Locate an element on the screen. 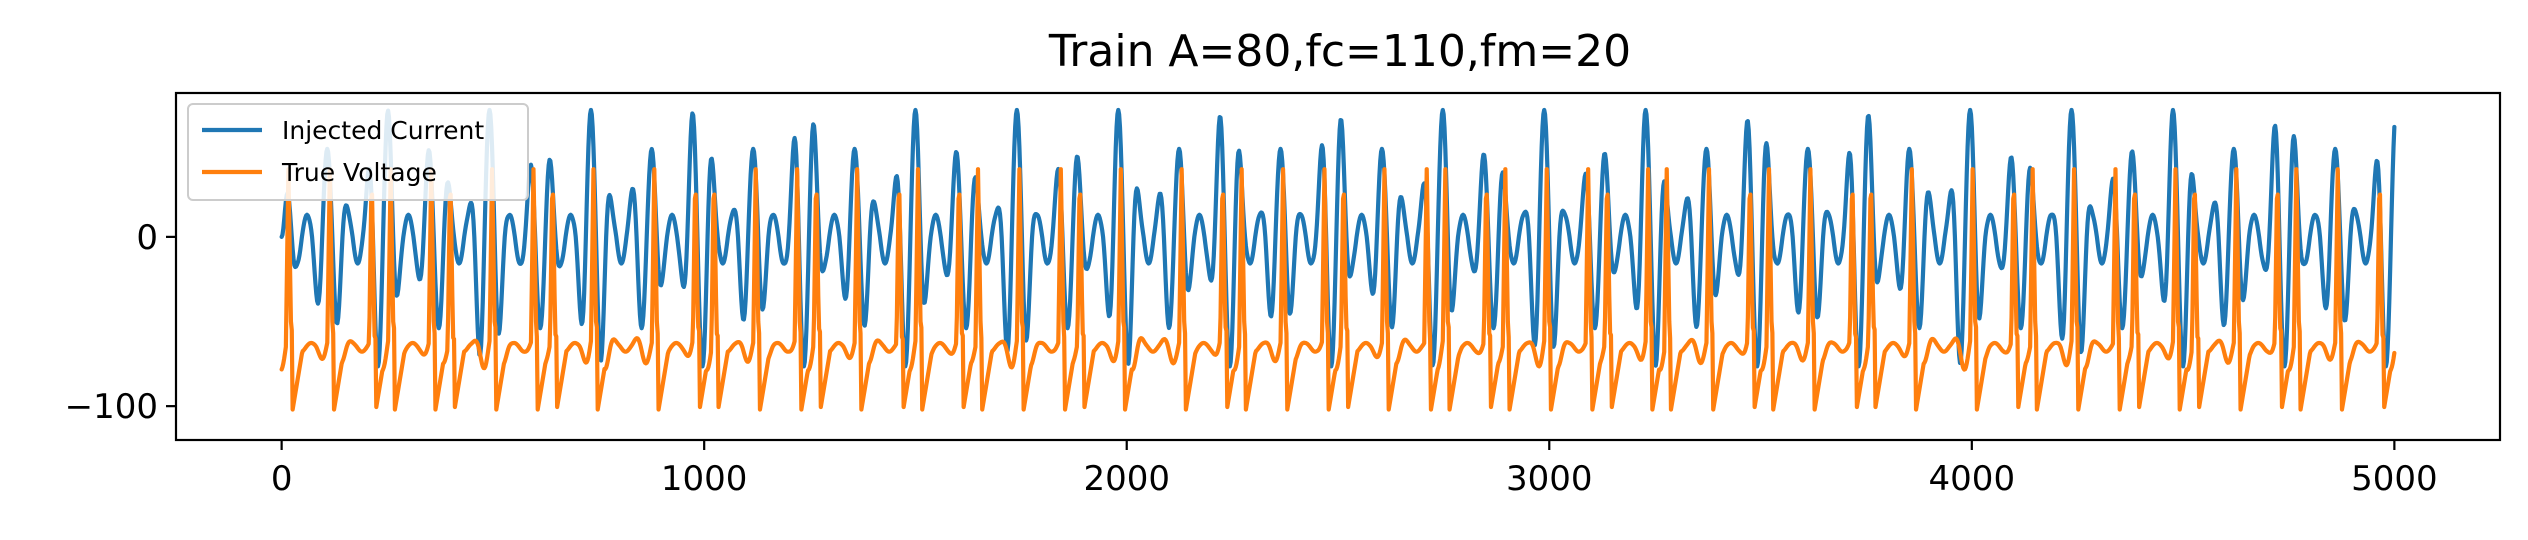 The image size is (2528, 540). legend-label-true-voltage: True Voltage is located at coordinates (359, 172).